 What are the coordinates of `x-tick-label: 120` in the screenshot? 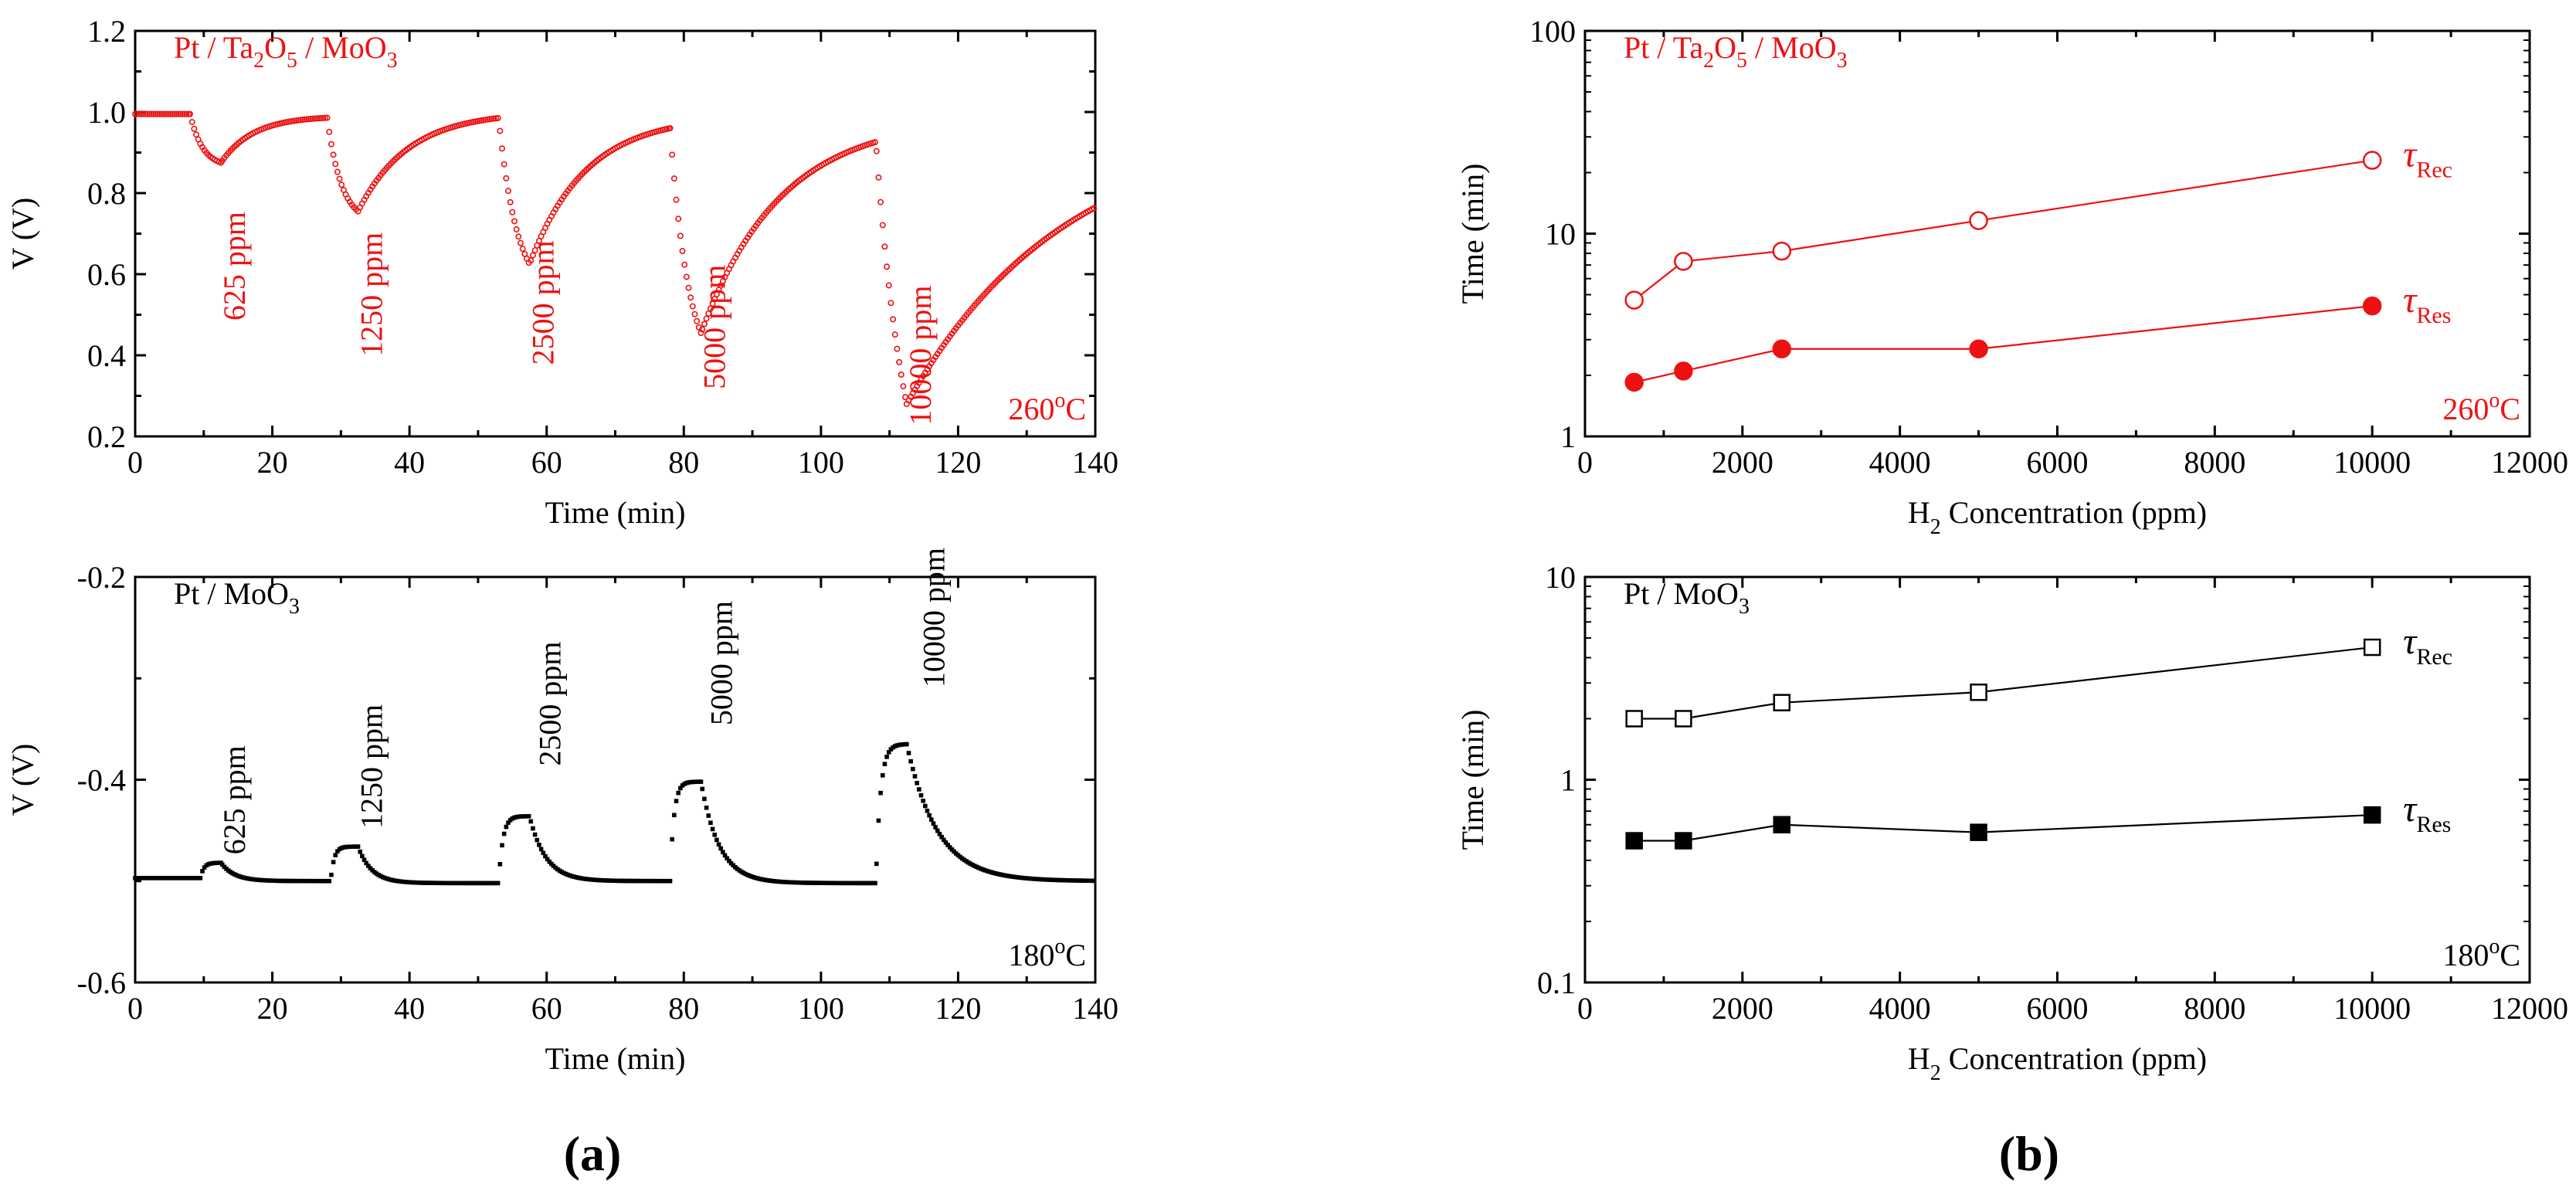 It's located at (958, 1008).